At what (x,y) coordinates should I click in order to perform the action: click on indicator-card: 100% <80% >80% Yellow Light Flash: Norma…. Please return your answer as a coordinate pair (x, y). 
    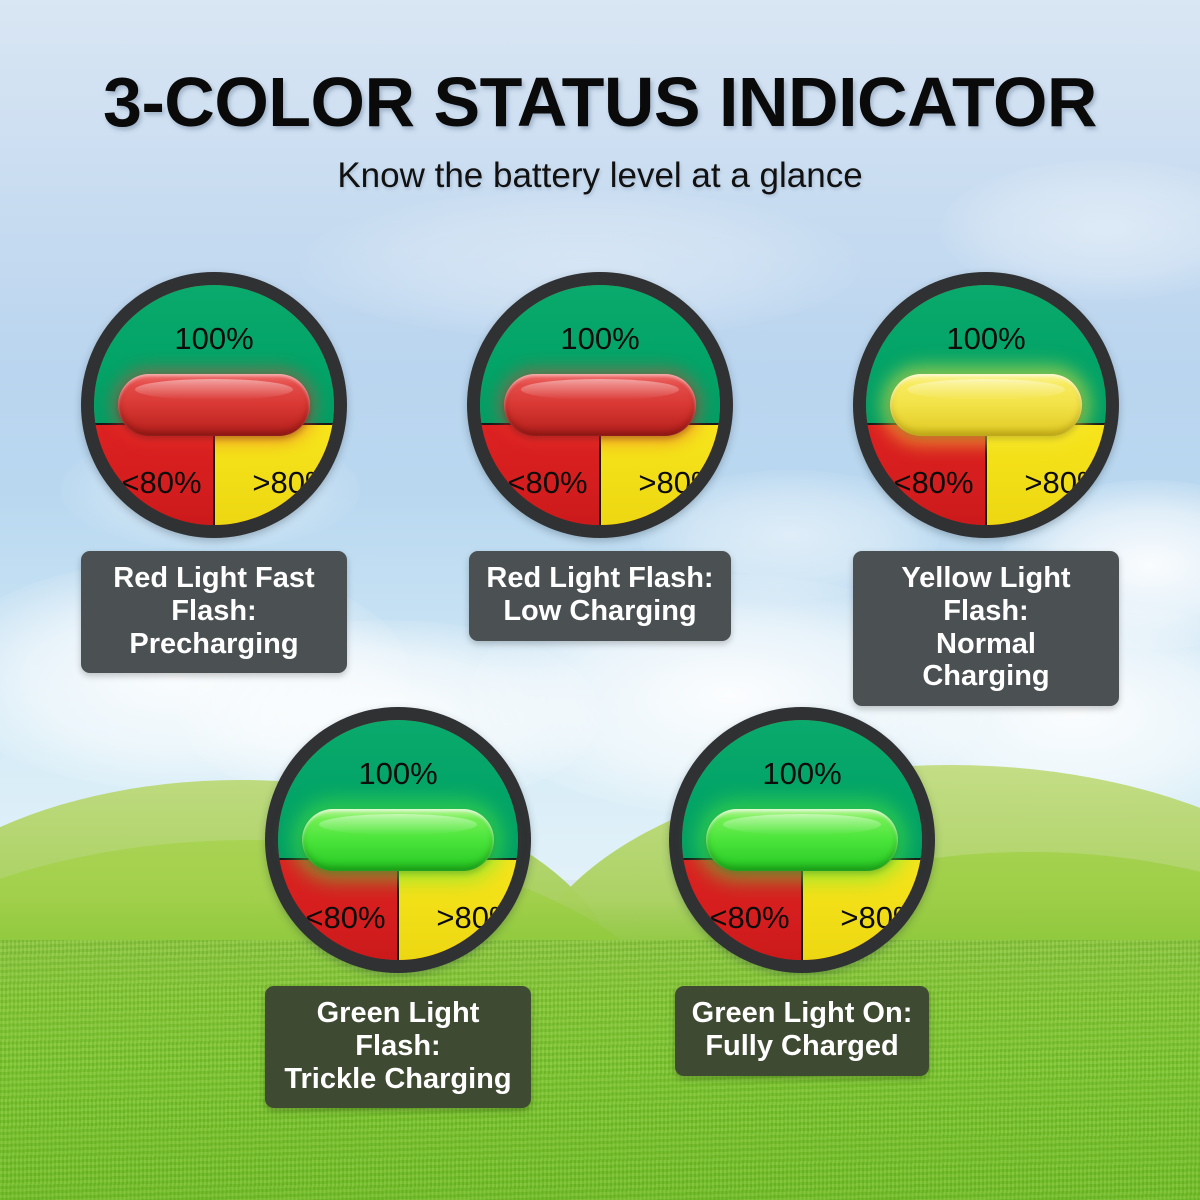
    Looking at the image, I should click on (986, 489).